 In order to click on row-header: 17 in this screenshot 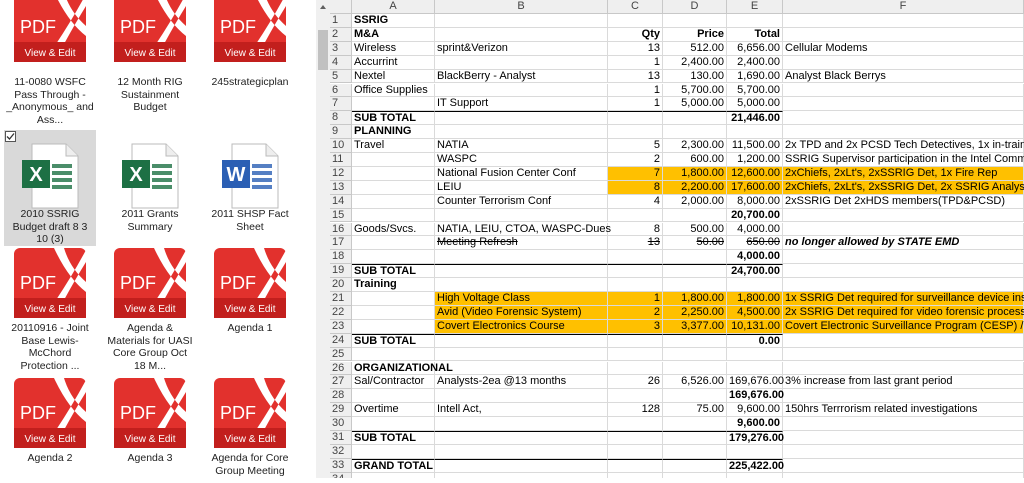, I will do `click(341, 243)`.